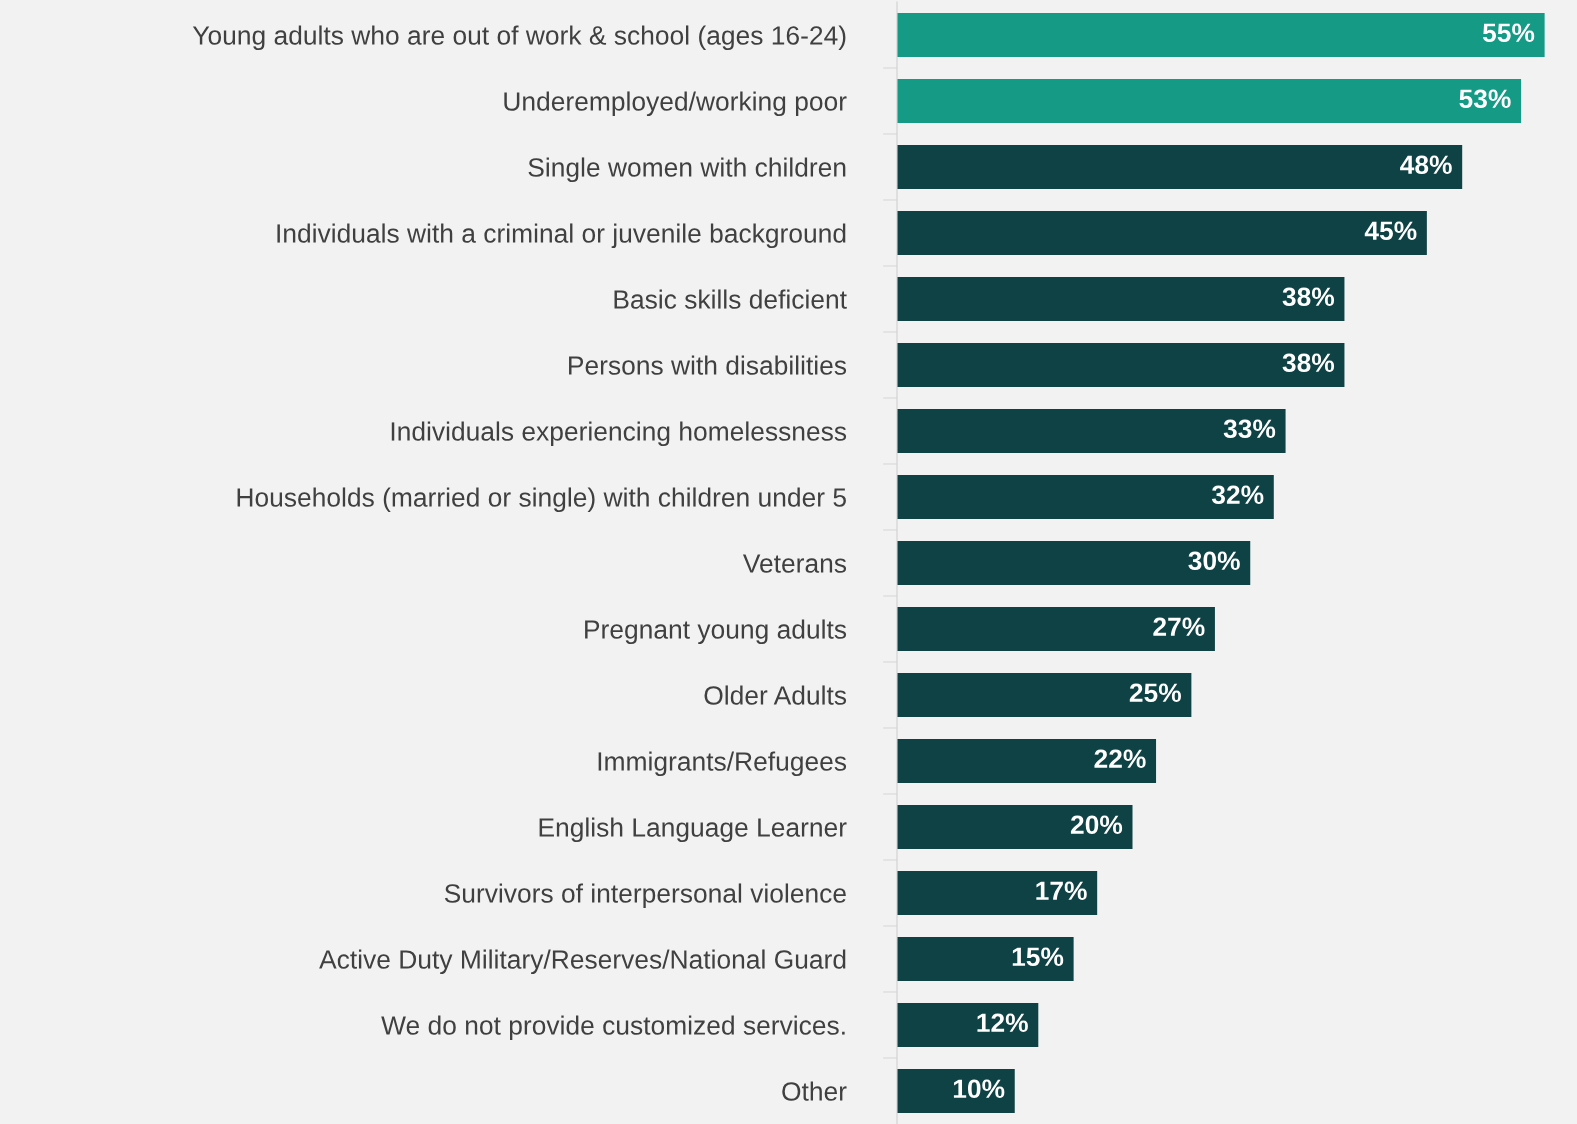 The width and height of the screenshot is (1577, 1124). I want to click on y-tick-label: Single women with children, so click(687, 170).